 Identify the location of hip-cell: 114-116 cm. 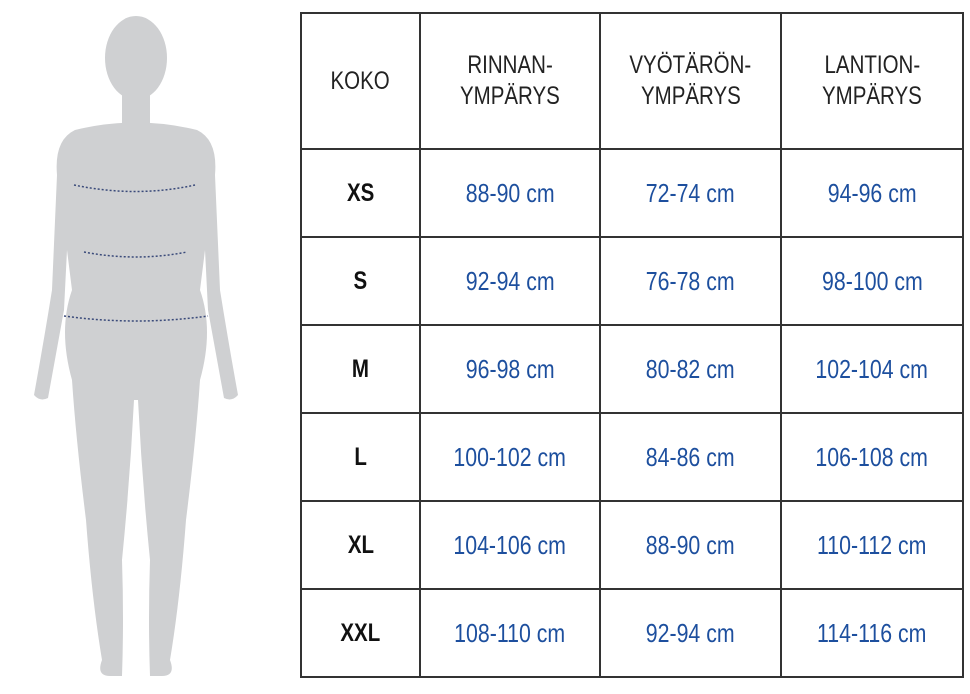
(872, 633).